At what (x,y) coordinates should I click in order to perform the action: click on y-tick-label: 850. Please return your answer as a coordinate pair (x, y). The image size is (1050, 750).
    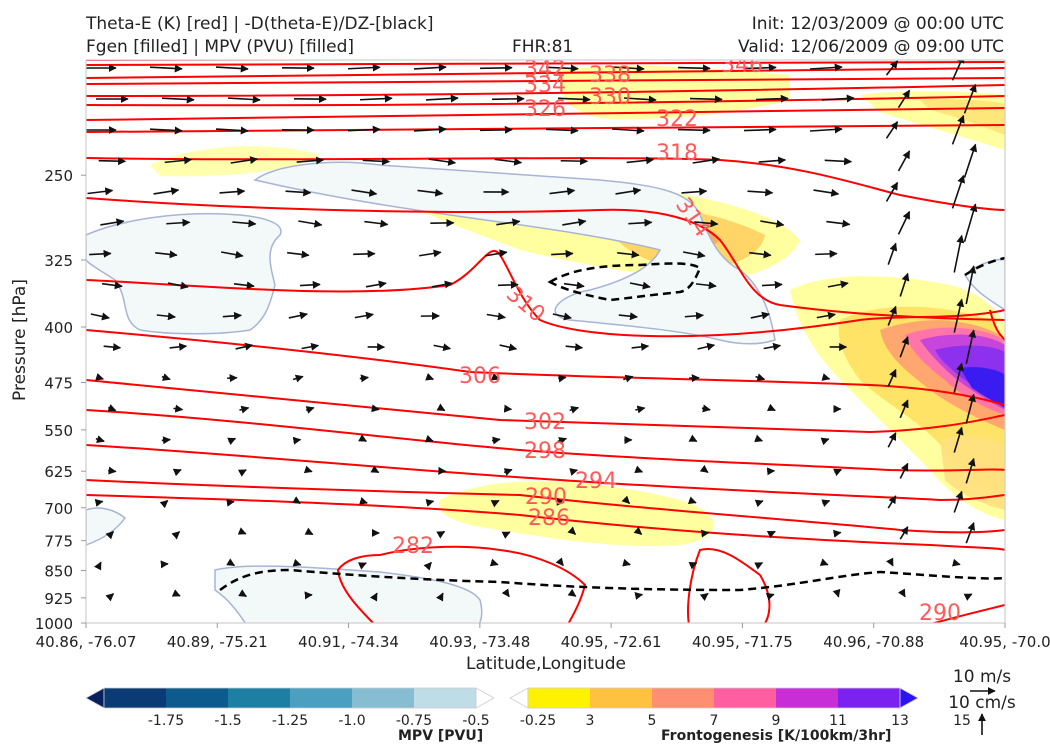
    Looking at the image, I should click on (58, 572).